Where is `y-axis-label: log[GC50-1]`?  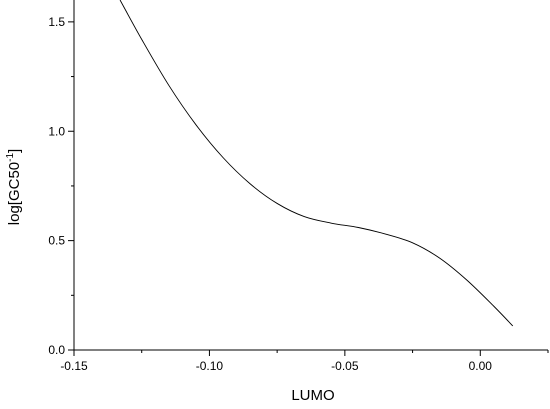 y-axis-label: log[GC50-1] is located at coordinates (14, 187).